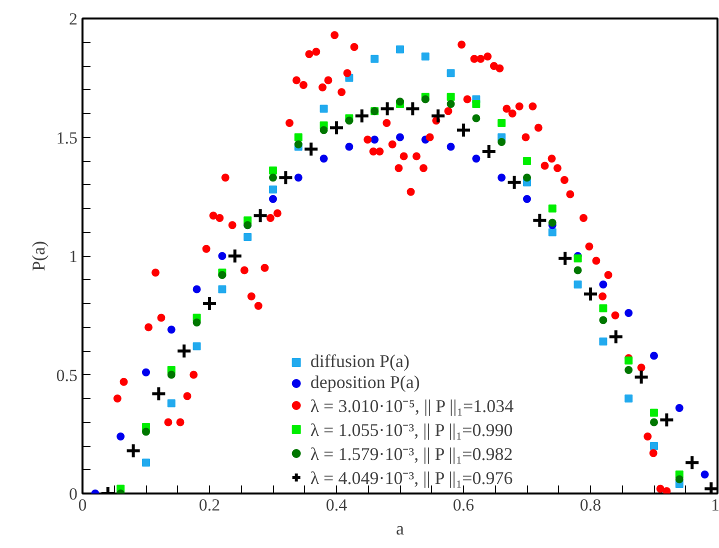 The image size is (719, 548). What do you see at coordinates (591, 505) in the screenshot?
I see `x-tick-label: 0.8` at bounding box center [591, 505].